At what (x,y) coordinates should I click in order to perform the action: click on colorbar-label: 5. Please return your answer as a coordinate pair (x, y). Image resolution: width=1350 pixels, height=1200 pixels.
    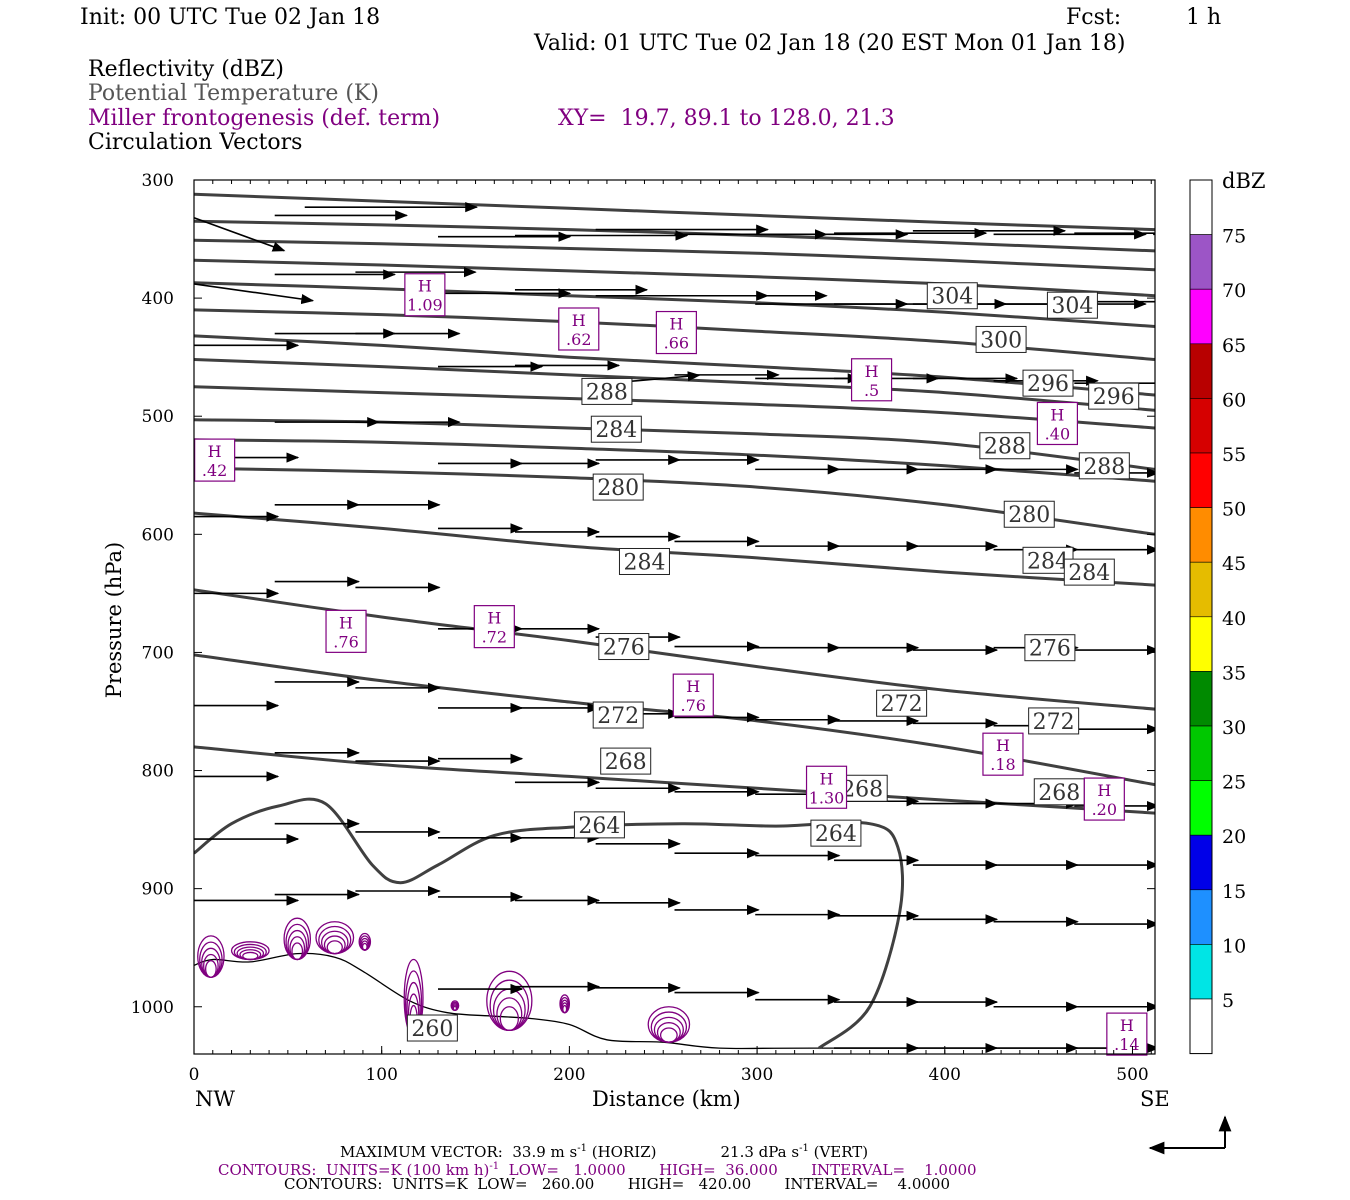
    Looking at the image, I should click on (1228, 1001).